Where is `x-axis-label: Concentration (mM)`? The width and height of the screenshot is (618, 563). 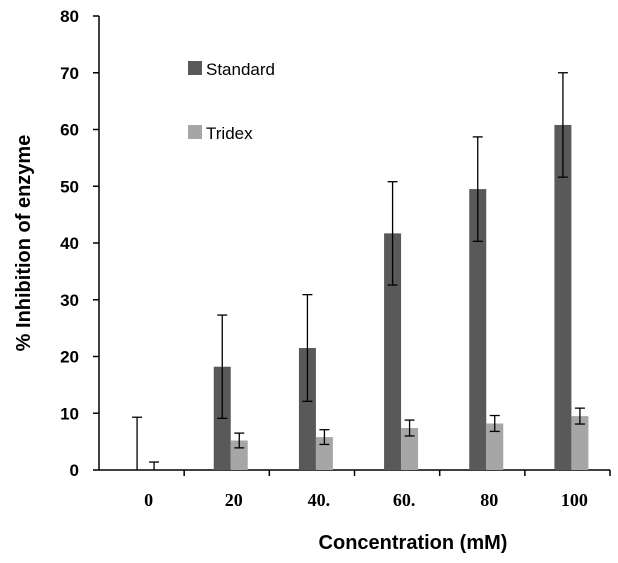 x-axis-label: Concentration (mM) is located at coordinates (413, 543).